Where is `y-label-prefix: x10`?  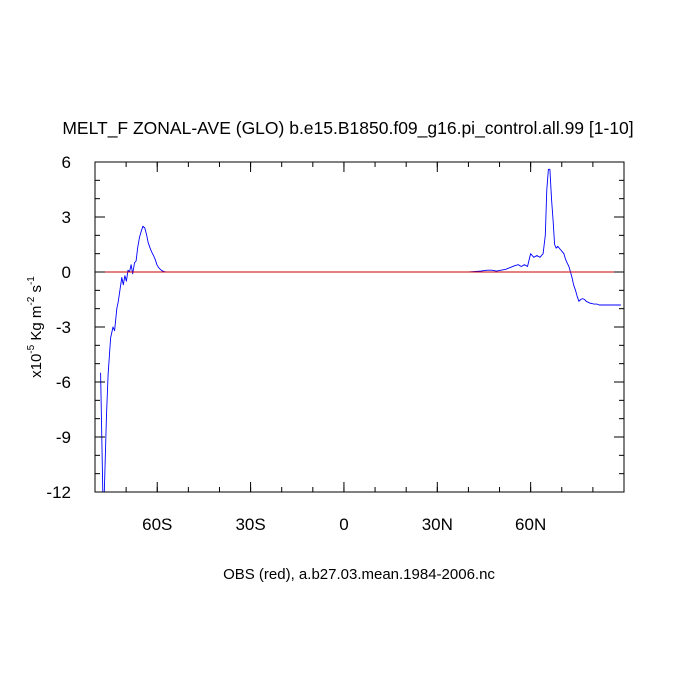 y-label-prefix: x10 is located at coordinates (36, 366).